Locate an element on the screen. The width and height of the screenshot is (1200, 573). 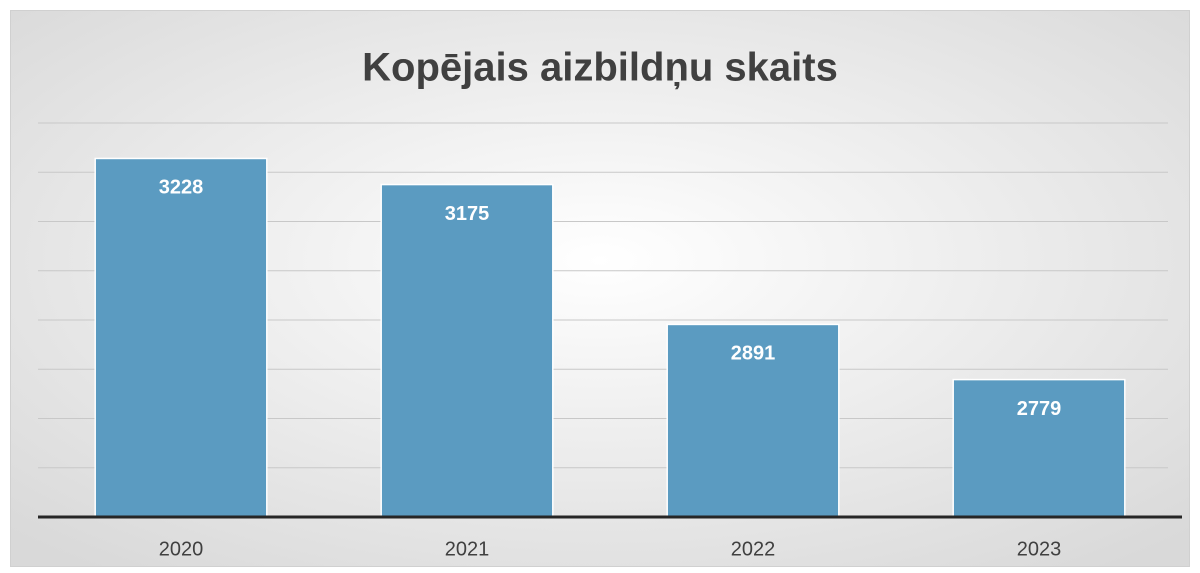
data-label: 2891 is located at coordinates (753, 354).